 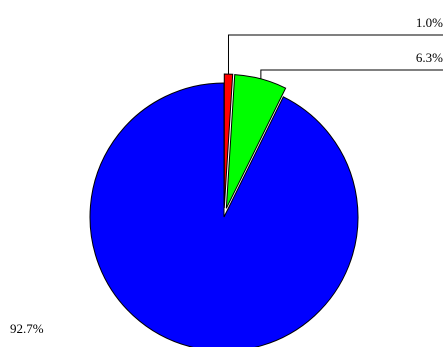 What do you see at coordinates (429, 22) in the screenshot?
I see `slice-label-1: 1.0%` at bounding box center [429, 22].